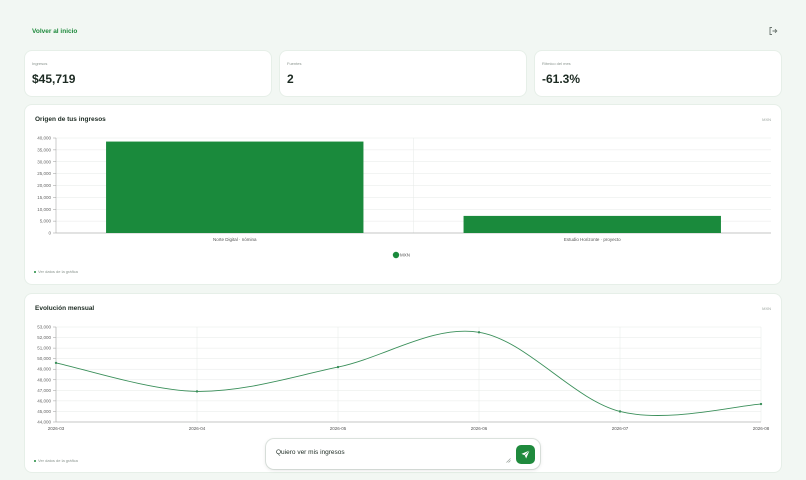 The image size is (806, 480). I want to click on stat-label: Fuentes, so click(294, 63).